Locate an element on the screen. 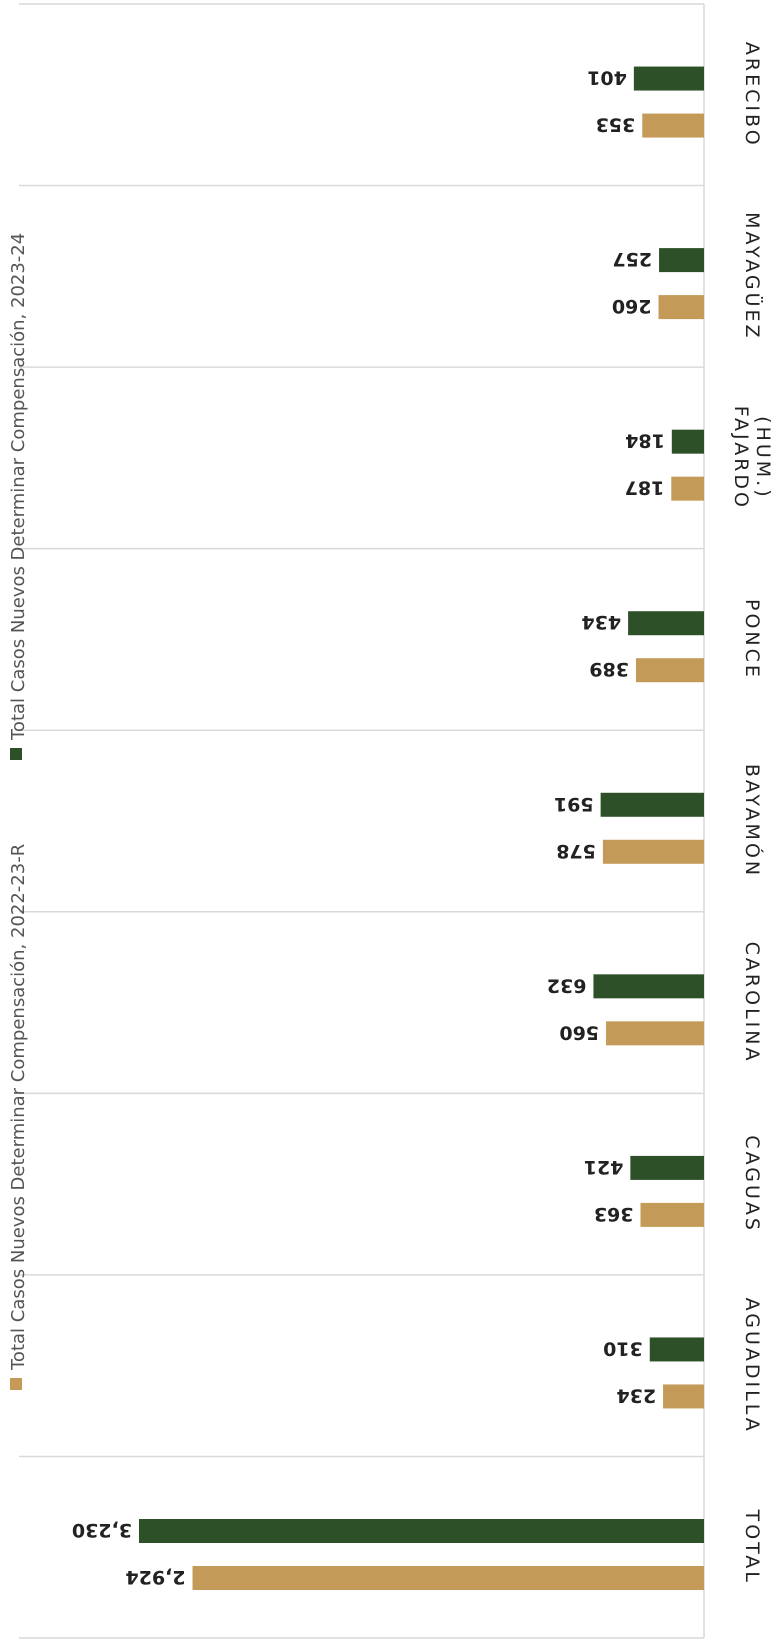  category-label-text: ARECIBO is located at coordinates (752, 95).